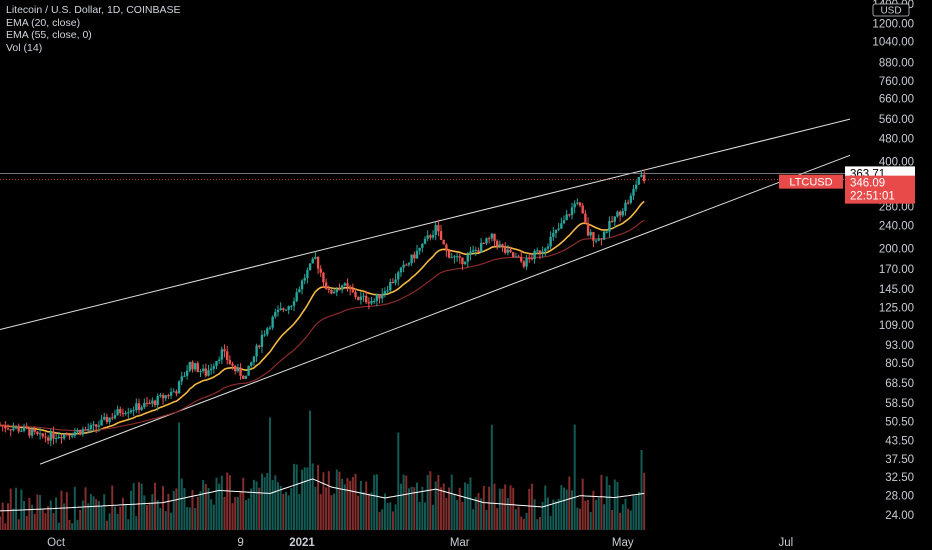 This screenshot has height=550, width=932. Describe the element at coordinates (93, 10) in the screenshot. I see `legend-title: Litecoin / U.S. Dollar, 1D, COINBASE` at that location.